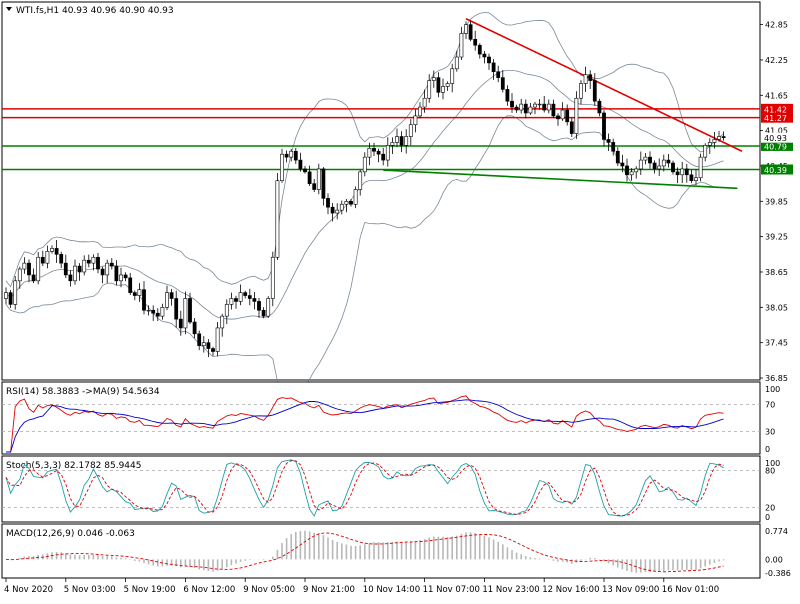  Describe the element at coordinates (510, 590) in the screenshot. I see `time-tick-label: 11 Nov 23:00` at that location.